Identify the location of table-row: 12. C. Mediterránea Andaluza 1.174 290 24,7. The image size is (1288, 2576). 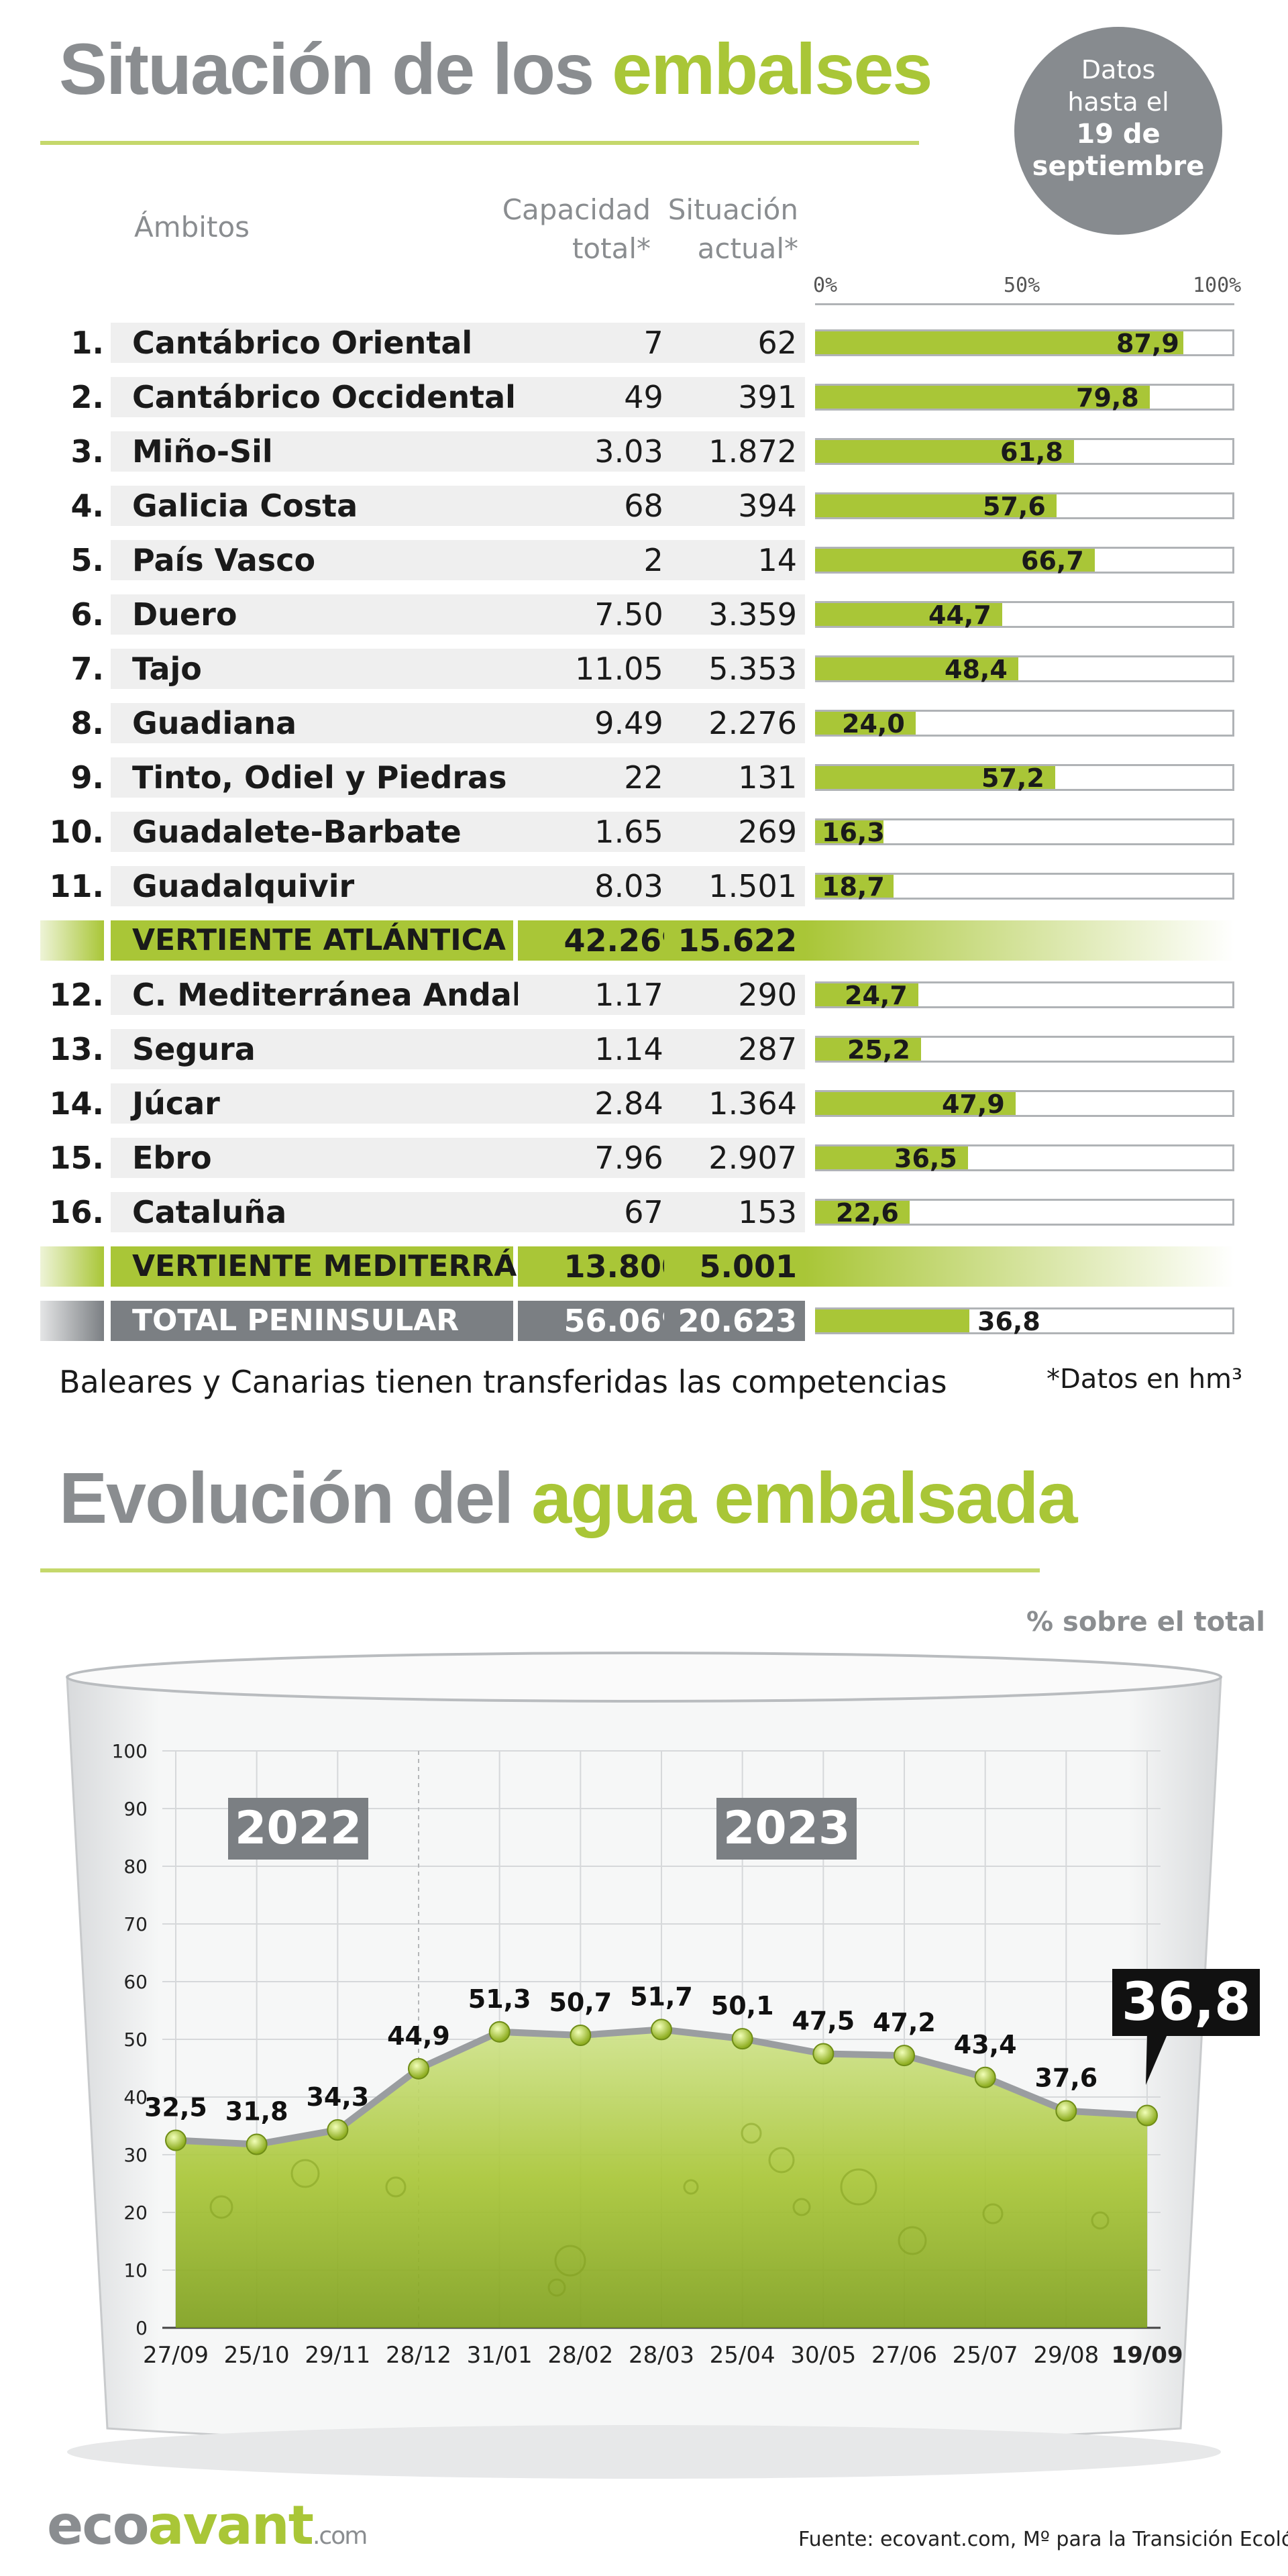
(637, 995).